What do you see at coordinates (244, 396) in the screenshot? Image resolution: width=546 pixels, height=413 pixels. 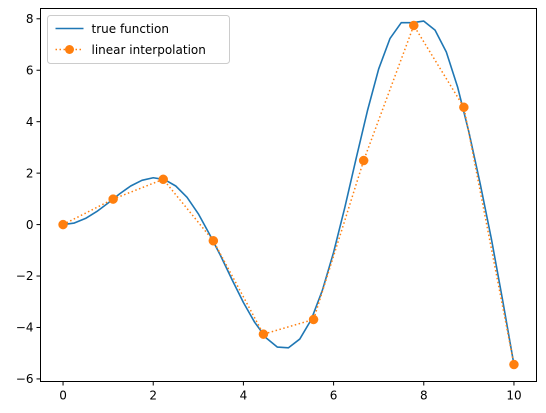 I see `x-tick-label: 4` at bounding box center [244, 396].